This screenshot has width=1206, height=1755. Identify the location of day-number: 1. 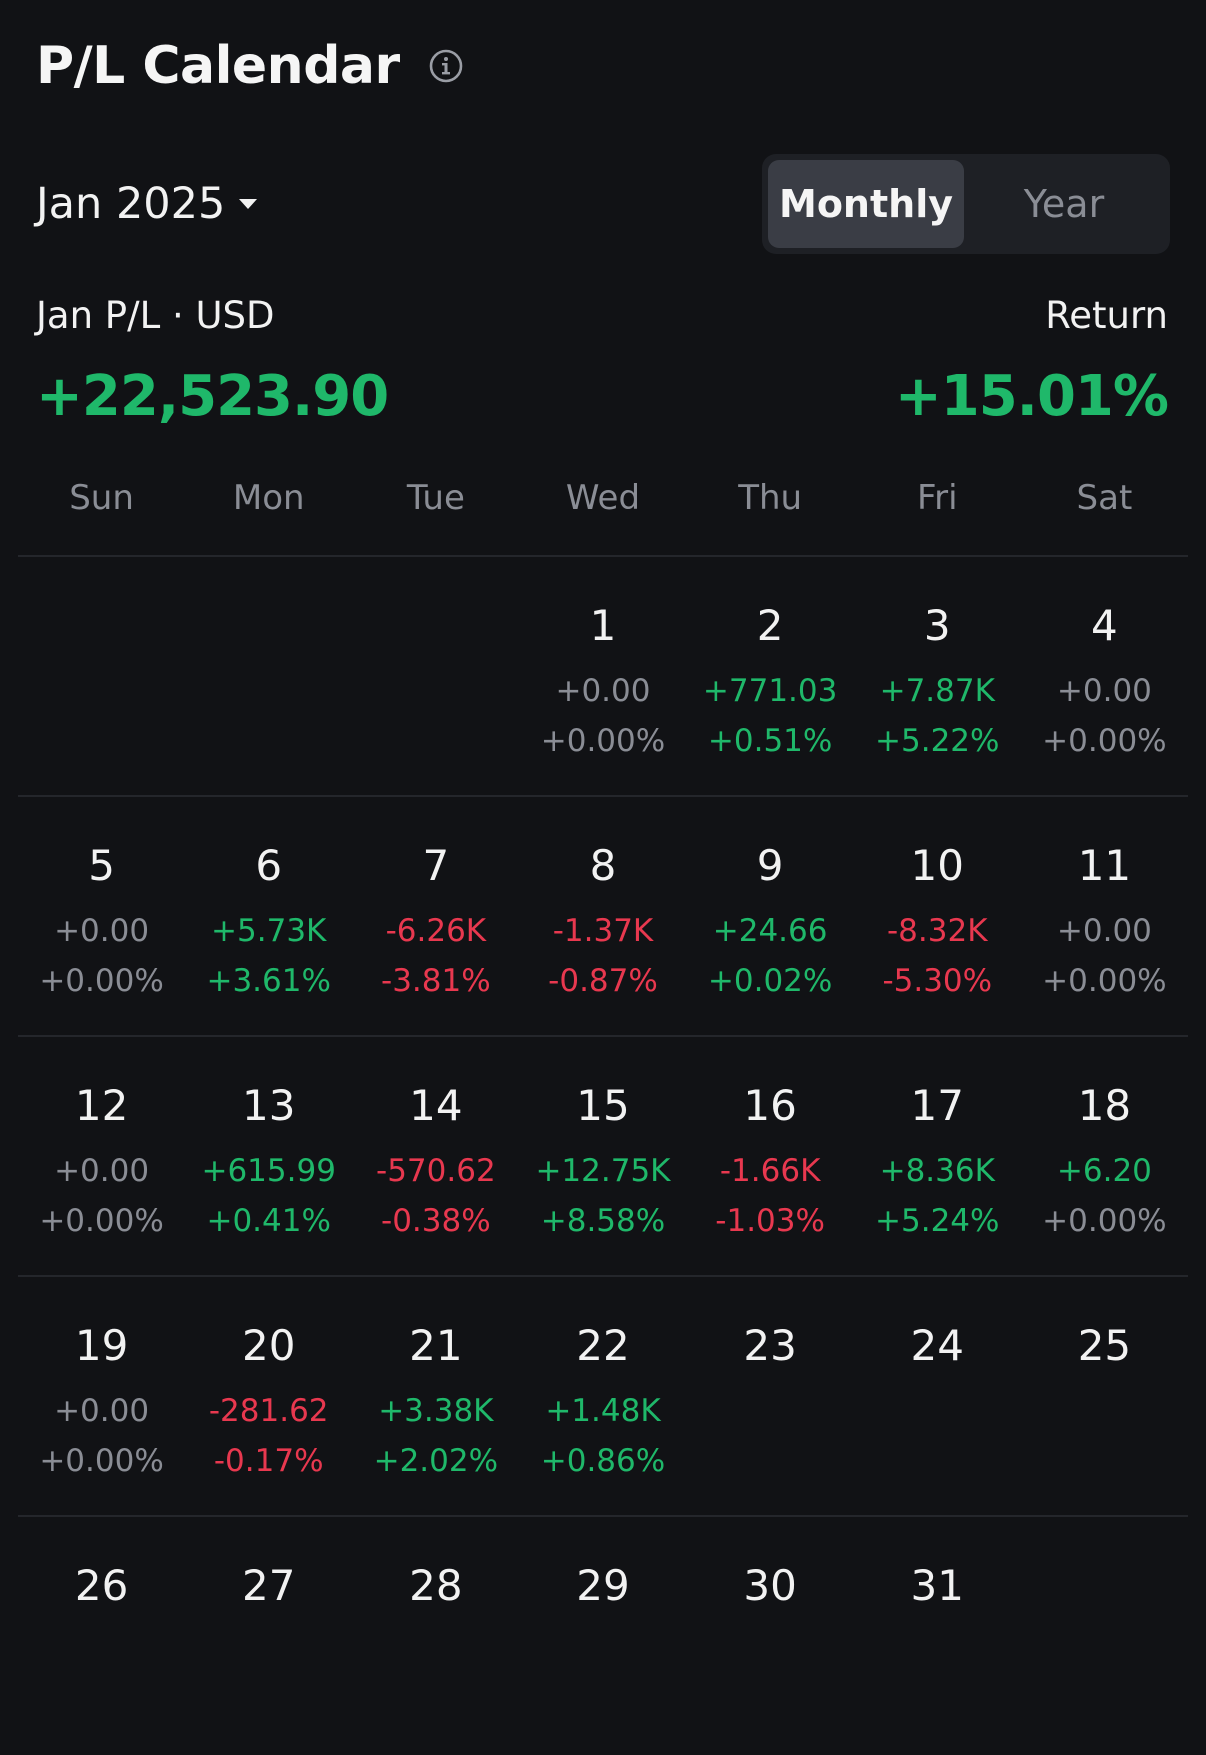
(603, 625).